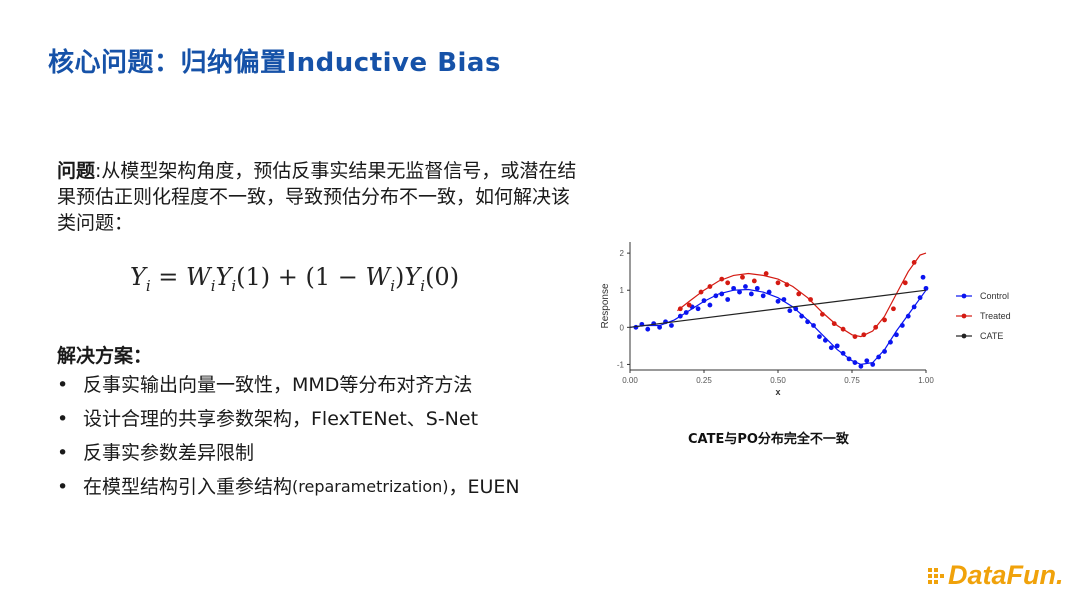  Describe the element at coordinates (995, 316) in the screenshot. I see `legend-treated-label: Treated` at that location.